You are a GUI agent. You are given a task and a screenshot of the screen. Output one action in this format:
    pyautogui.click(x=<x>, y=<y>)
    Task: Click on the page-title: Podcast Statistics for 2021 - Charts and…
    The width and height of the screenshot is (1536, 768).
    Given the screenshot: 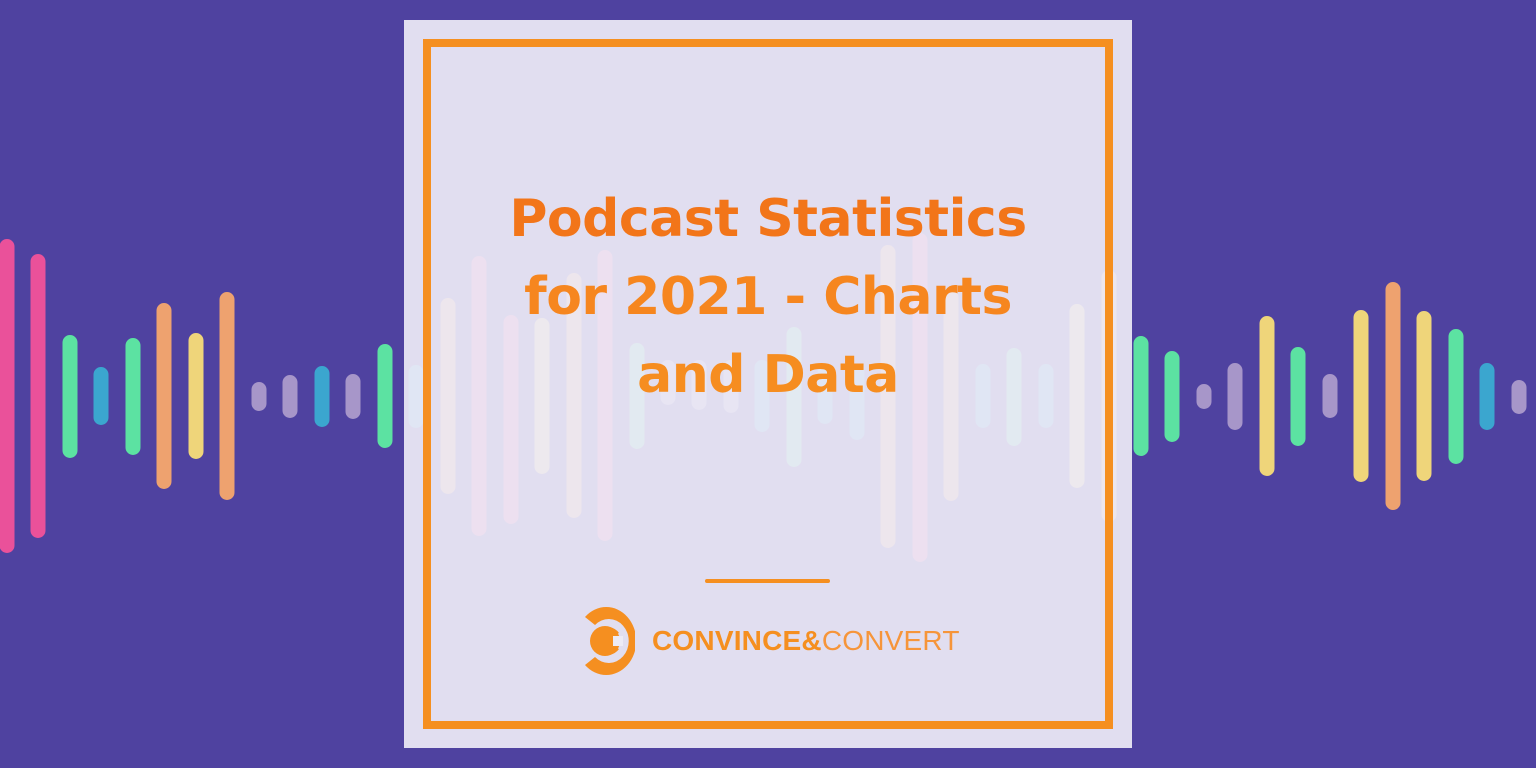 What is the action you would take?
    pyautogui.click(x=768, y=297)
    